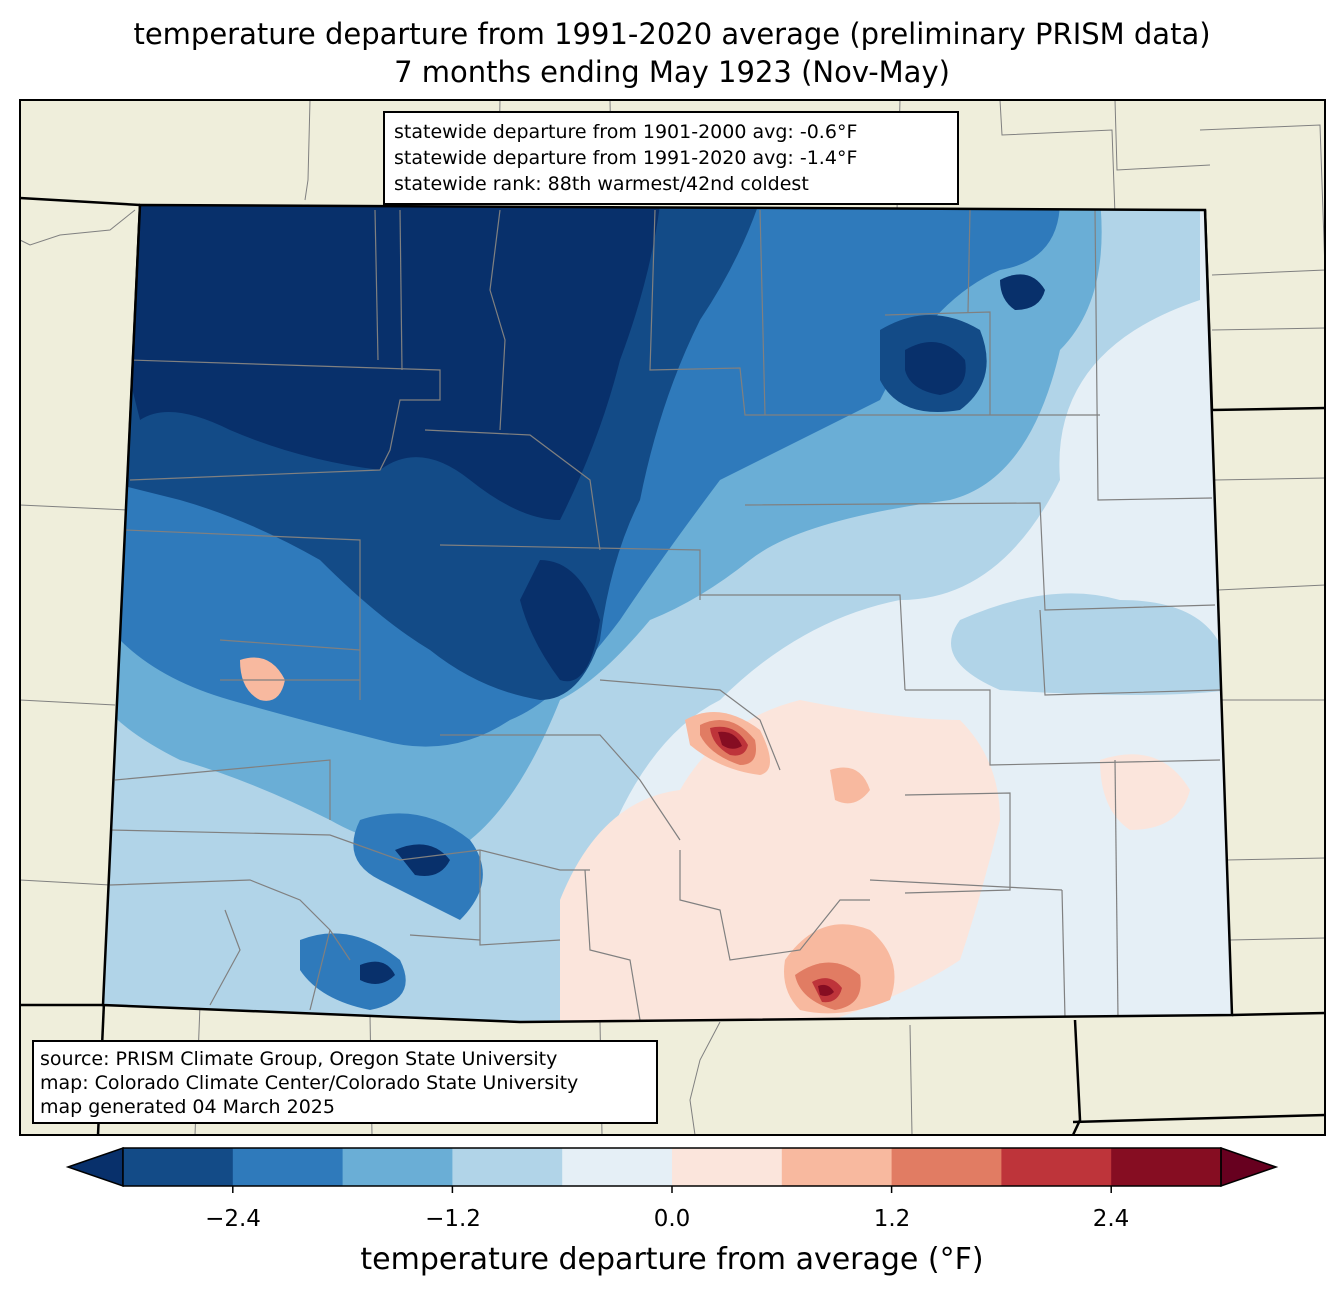 This screenshot has width=1344, height=1299. What do you see at coordinates (233, 1219) in the screenshot?
I see `colorbar-tick-label-1: −2.4` at bounding box center [233, 1219].